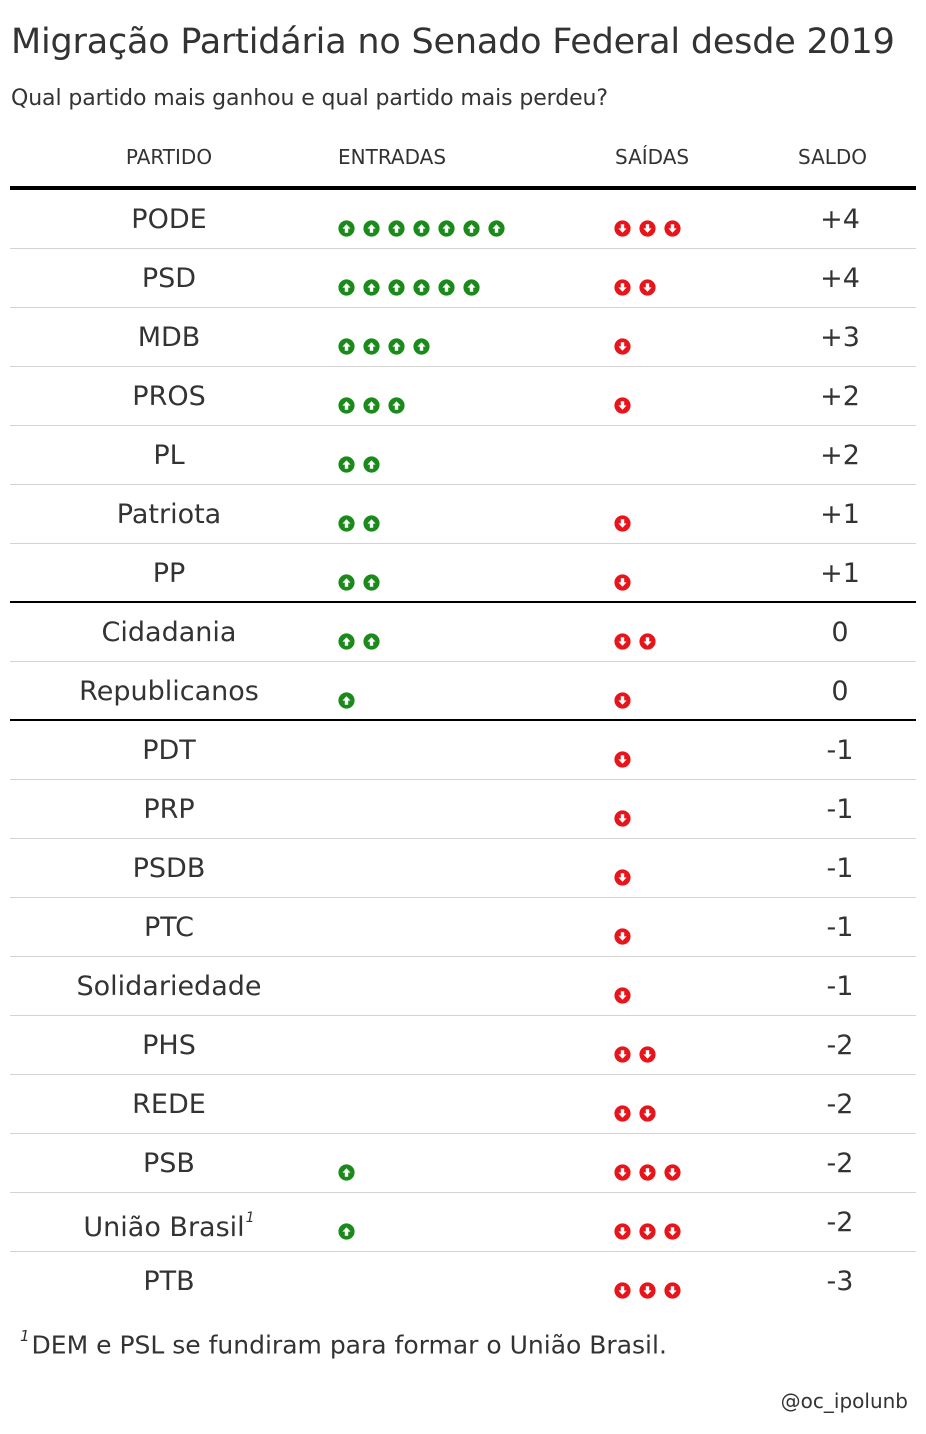 This screenshot has width=926, height=1434. Describe the element at coordinates (169, 396) in the screenshot. I see `party-name: PROS` at that location.